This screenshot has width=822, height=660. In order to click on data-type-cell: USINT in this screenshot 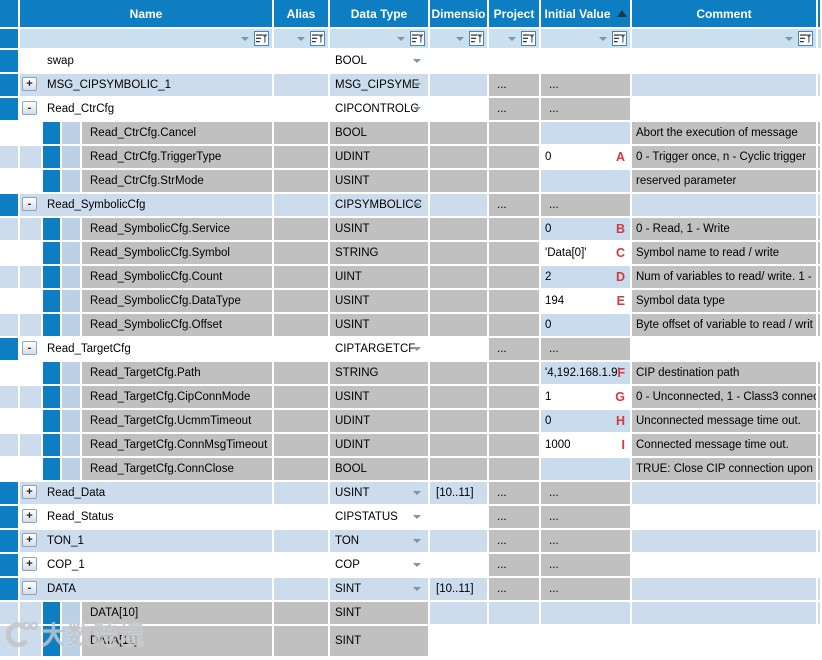, I will do `click(380, 181)`.